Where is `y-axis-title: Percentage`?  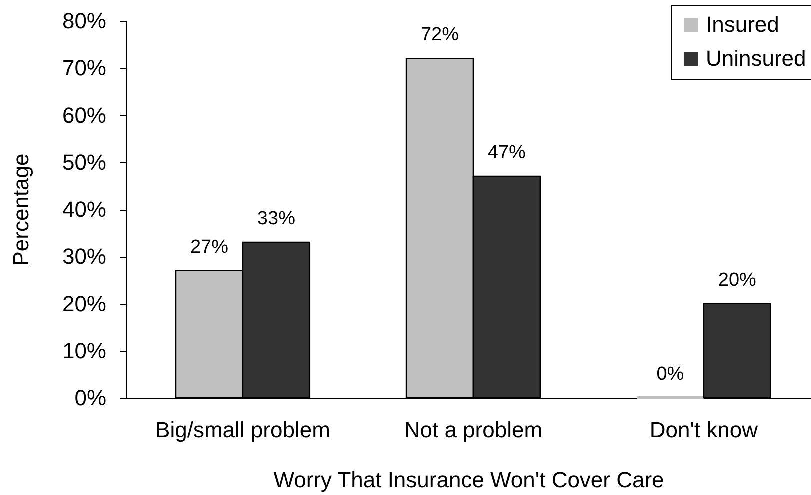
y-axis-title: Percentage is located at coordinates (21, 210).